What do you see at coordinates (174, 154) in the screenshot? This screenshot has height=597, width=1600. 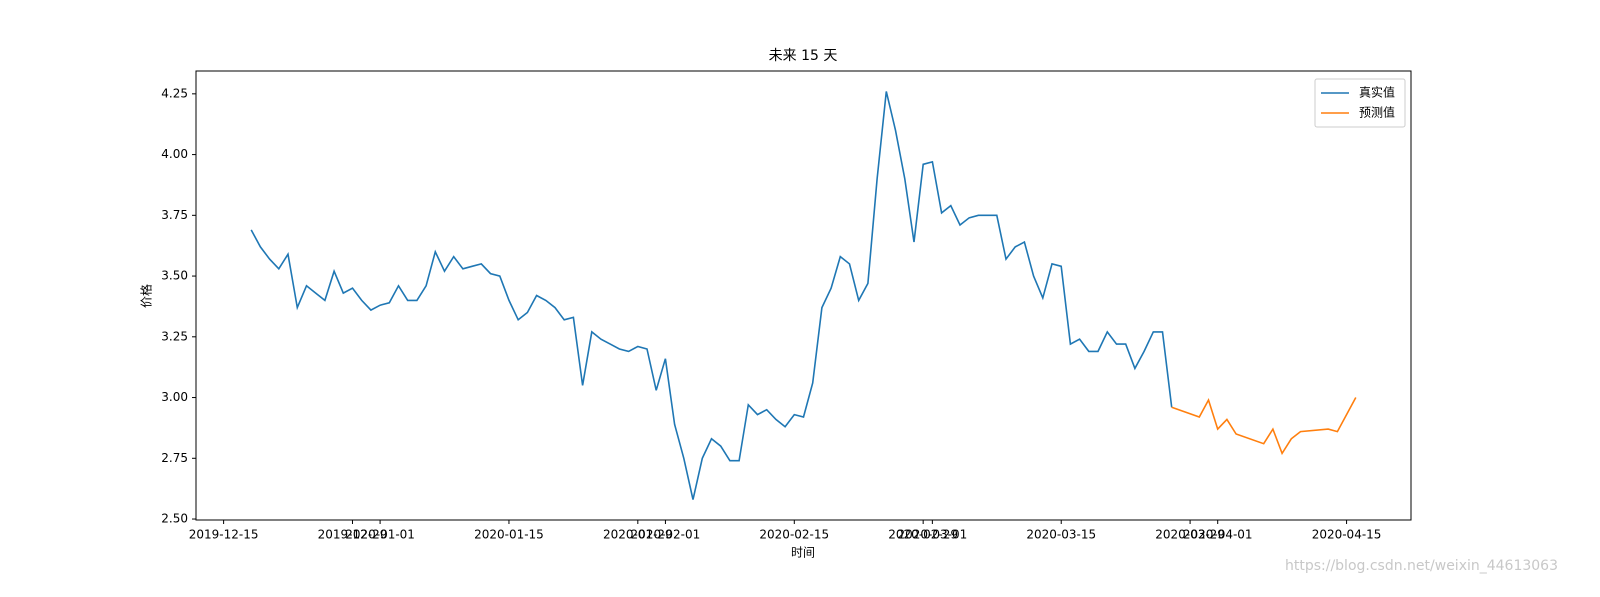 I see `y-tick-label: 4.00` at bounding box center [174, 154].